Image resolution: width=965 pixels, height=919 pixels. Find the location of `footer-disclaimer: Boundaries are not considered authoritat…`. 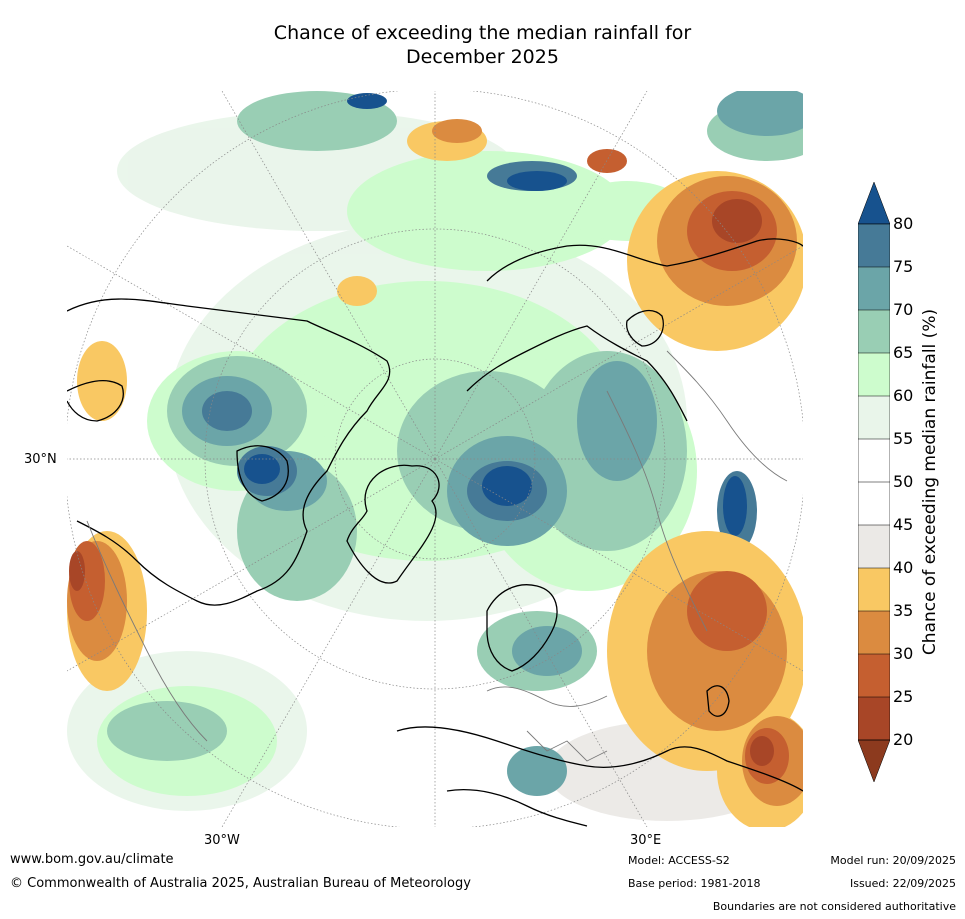

footer-disclaimer: Boundaries are not considered authoritat… is located at coordinates (834, 906).